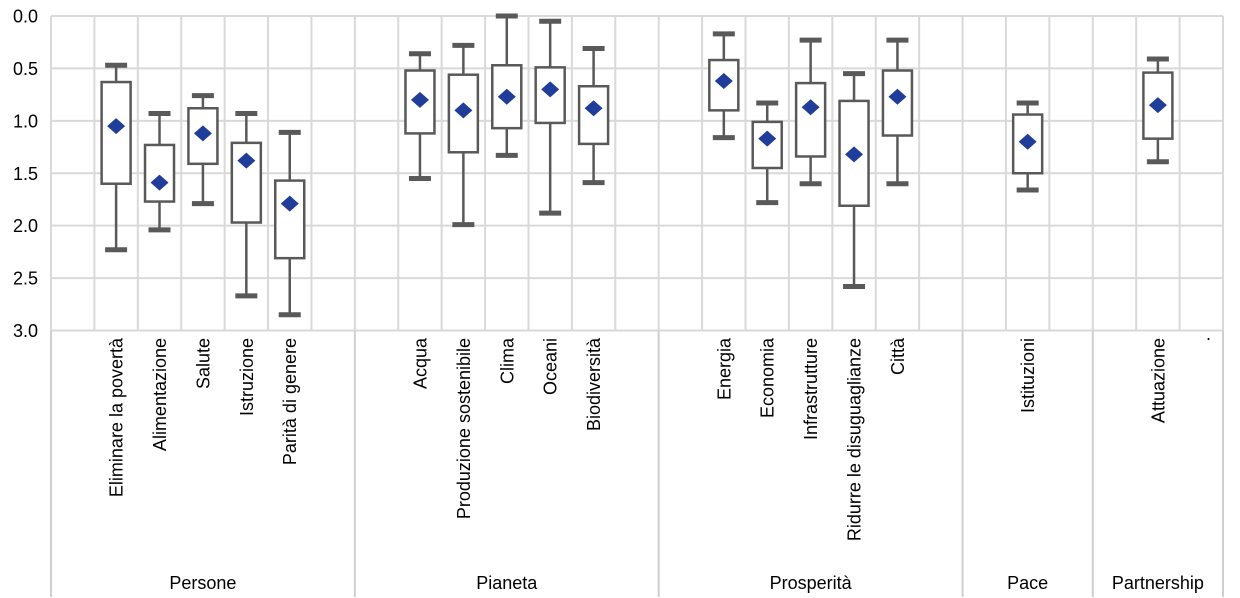  I want to click on category-label: Ridurre le disuguaglianze, so click(855, 439).